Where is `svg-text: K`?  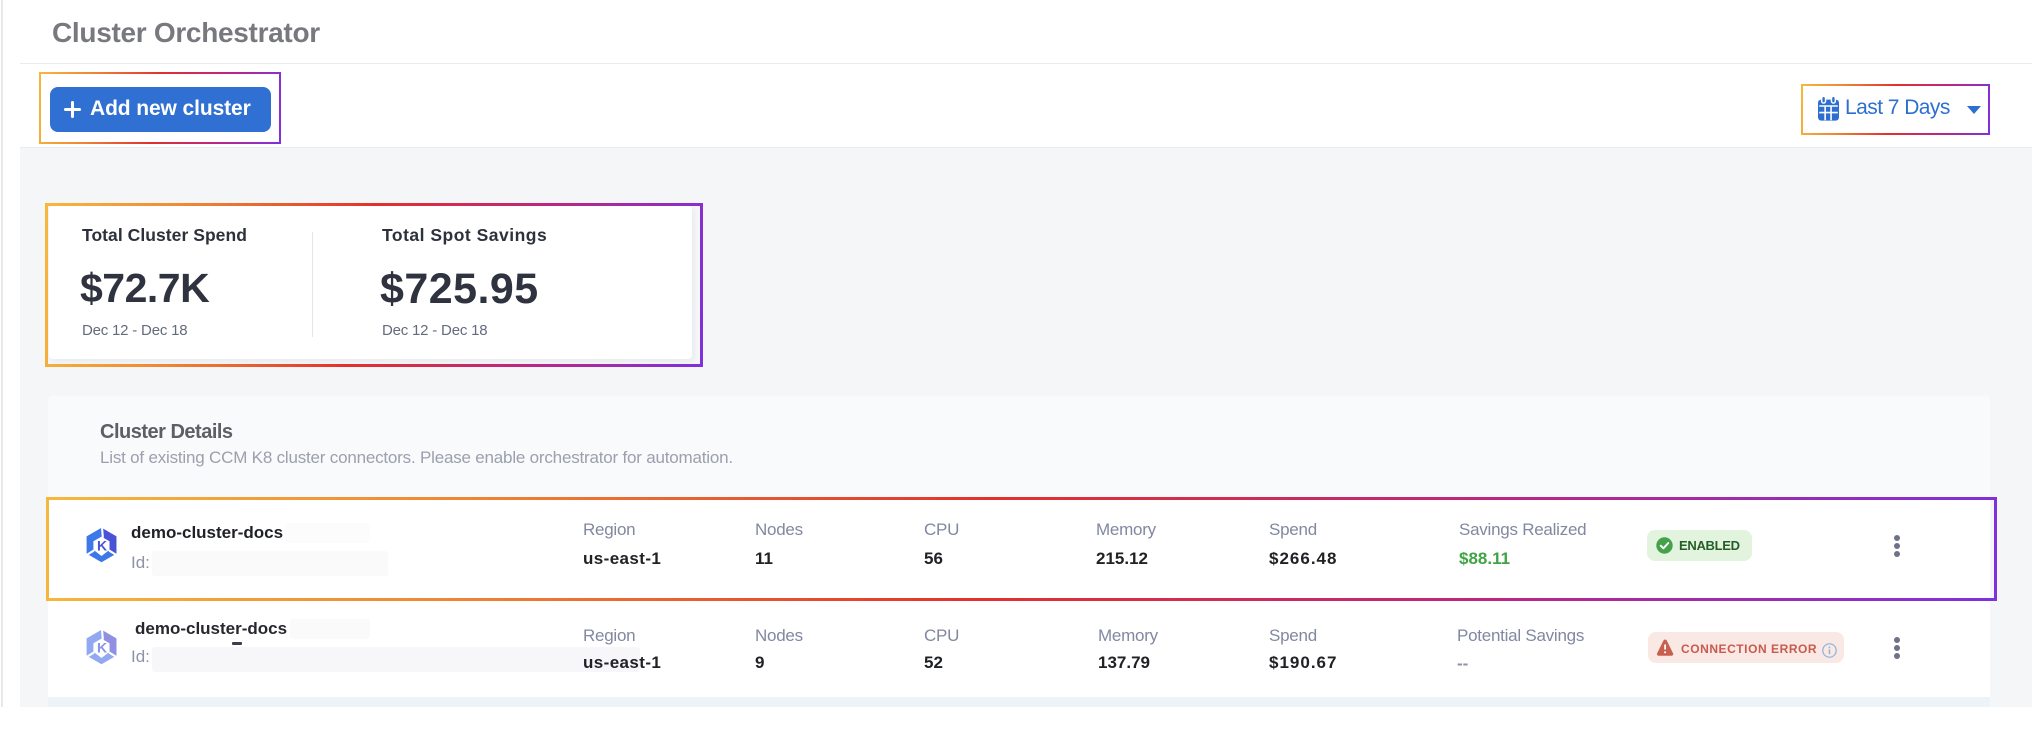
svg-text: K is located at coordinates (102, 648).